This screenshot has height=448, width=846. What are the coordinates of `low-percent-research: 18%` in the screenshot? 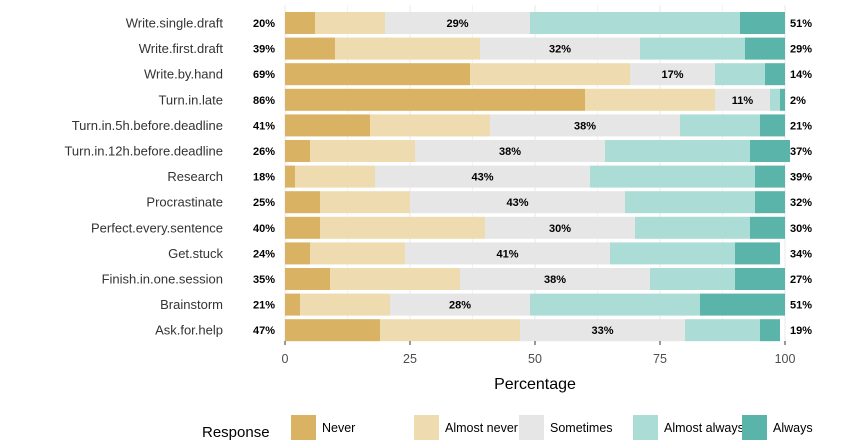 It's located at (264, 178).